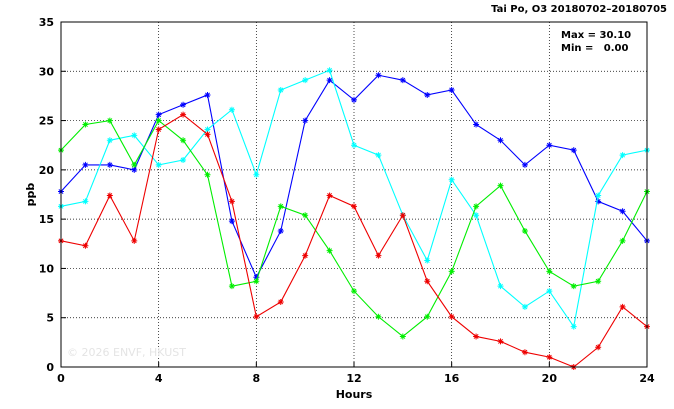  I want to click on x-tick-label: 20, so click(550, 378).